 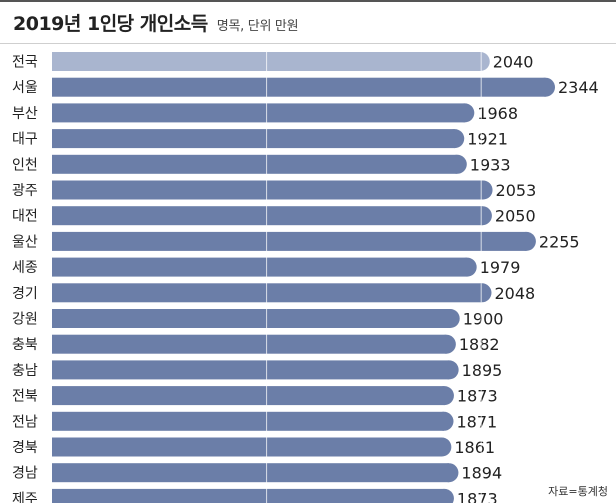 What do you see at coordinates (487, 139) in the screenshot?
I see `value-label-row-3: 1921` at bounding box center [487, 139].